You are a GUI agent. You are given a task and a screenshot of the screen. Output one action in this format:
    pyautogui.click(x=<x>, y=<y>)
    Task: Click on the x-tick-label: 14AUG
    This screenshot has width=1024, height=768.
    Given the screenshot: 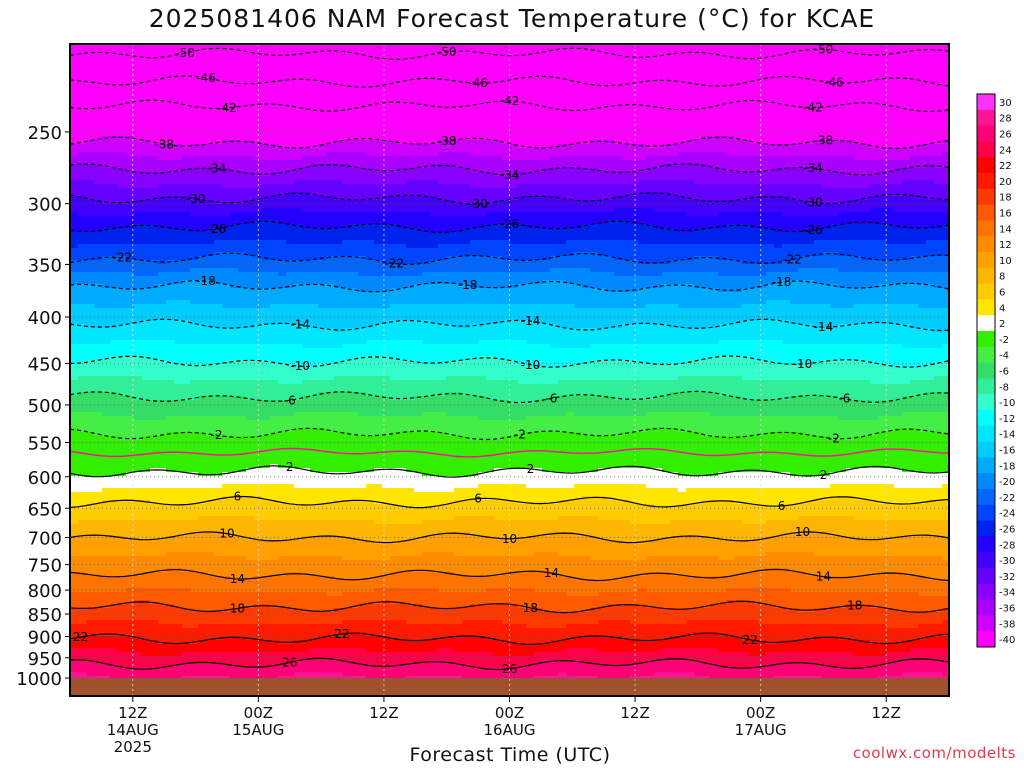 What is the action you would take?
    pyautogui.click(x=133, y=730)
    